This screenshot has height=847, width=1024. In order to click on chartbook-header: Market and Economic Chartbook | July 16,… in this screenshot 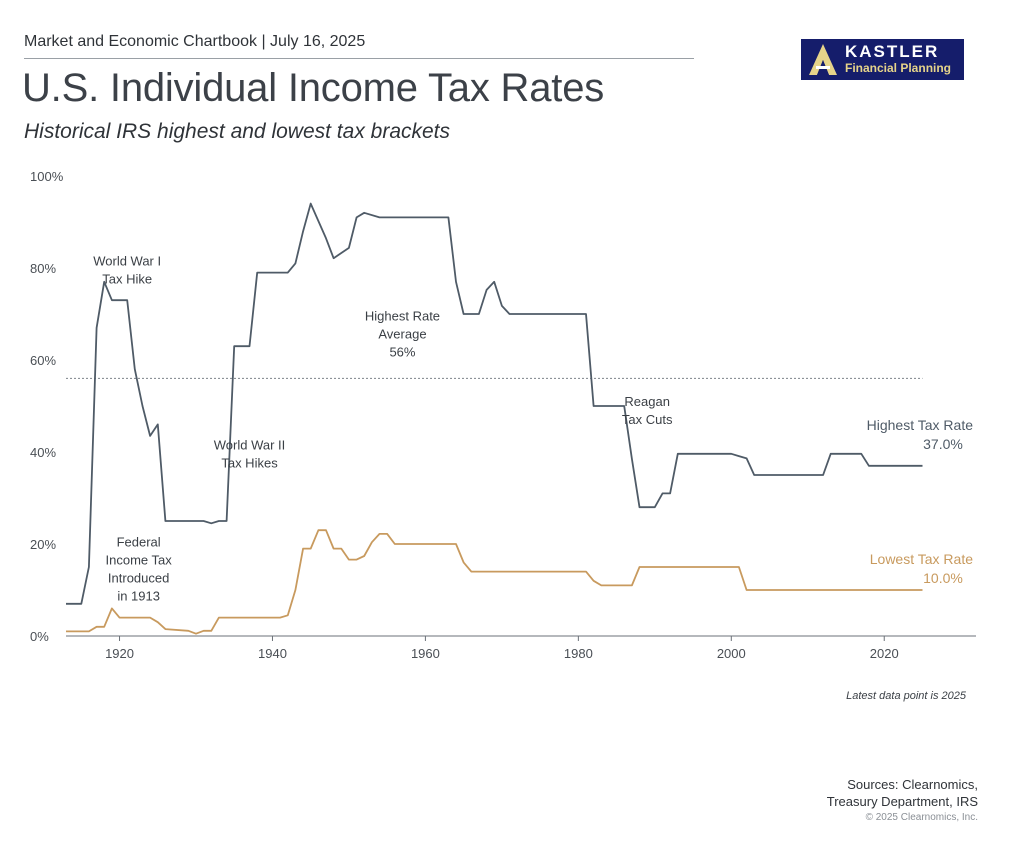, I will do `click(195, 41)`.